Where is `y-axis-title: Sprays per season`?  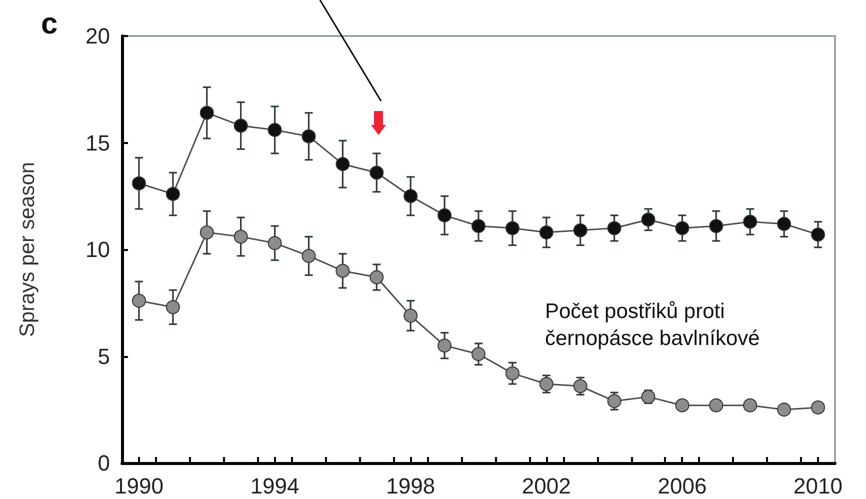
y-axis-title: Sprays per season is located at coordinates (27, 250).